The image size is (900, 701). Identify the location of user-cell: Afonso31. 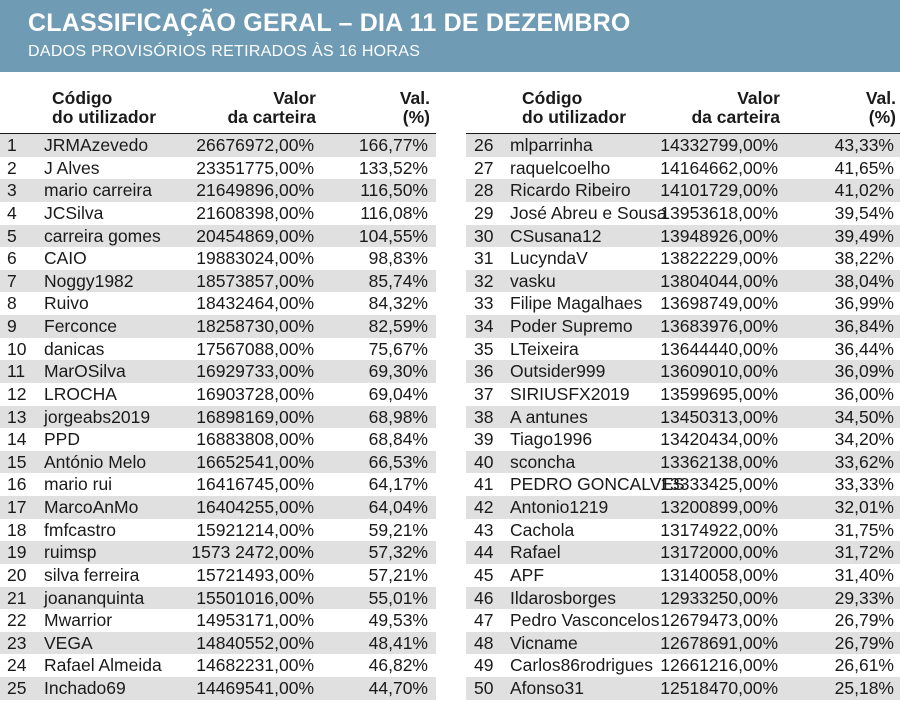
(547, 688).